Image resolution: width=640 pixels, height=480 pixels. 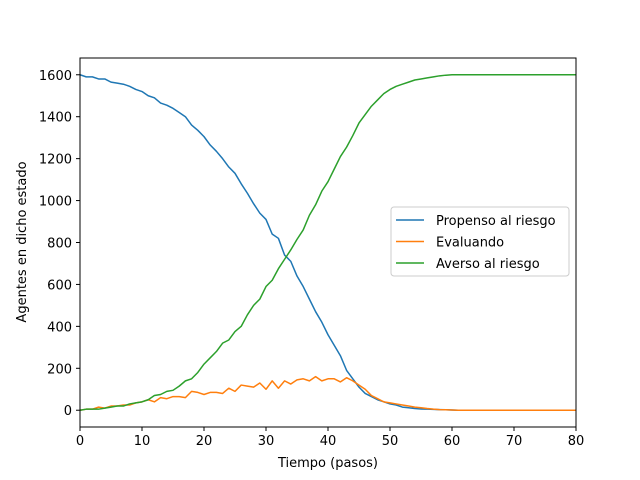 I want to click on legend-label-propenso-al-riesgo: Propenso al riesgo, so click(x=496, y=221).